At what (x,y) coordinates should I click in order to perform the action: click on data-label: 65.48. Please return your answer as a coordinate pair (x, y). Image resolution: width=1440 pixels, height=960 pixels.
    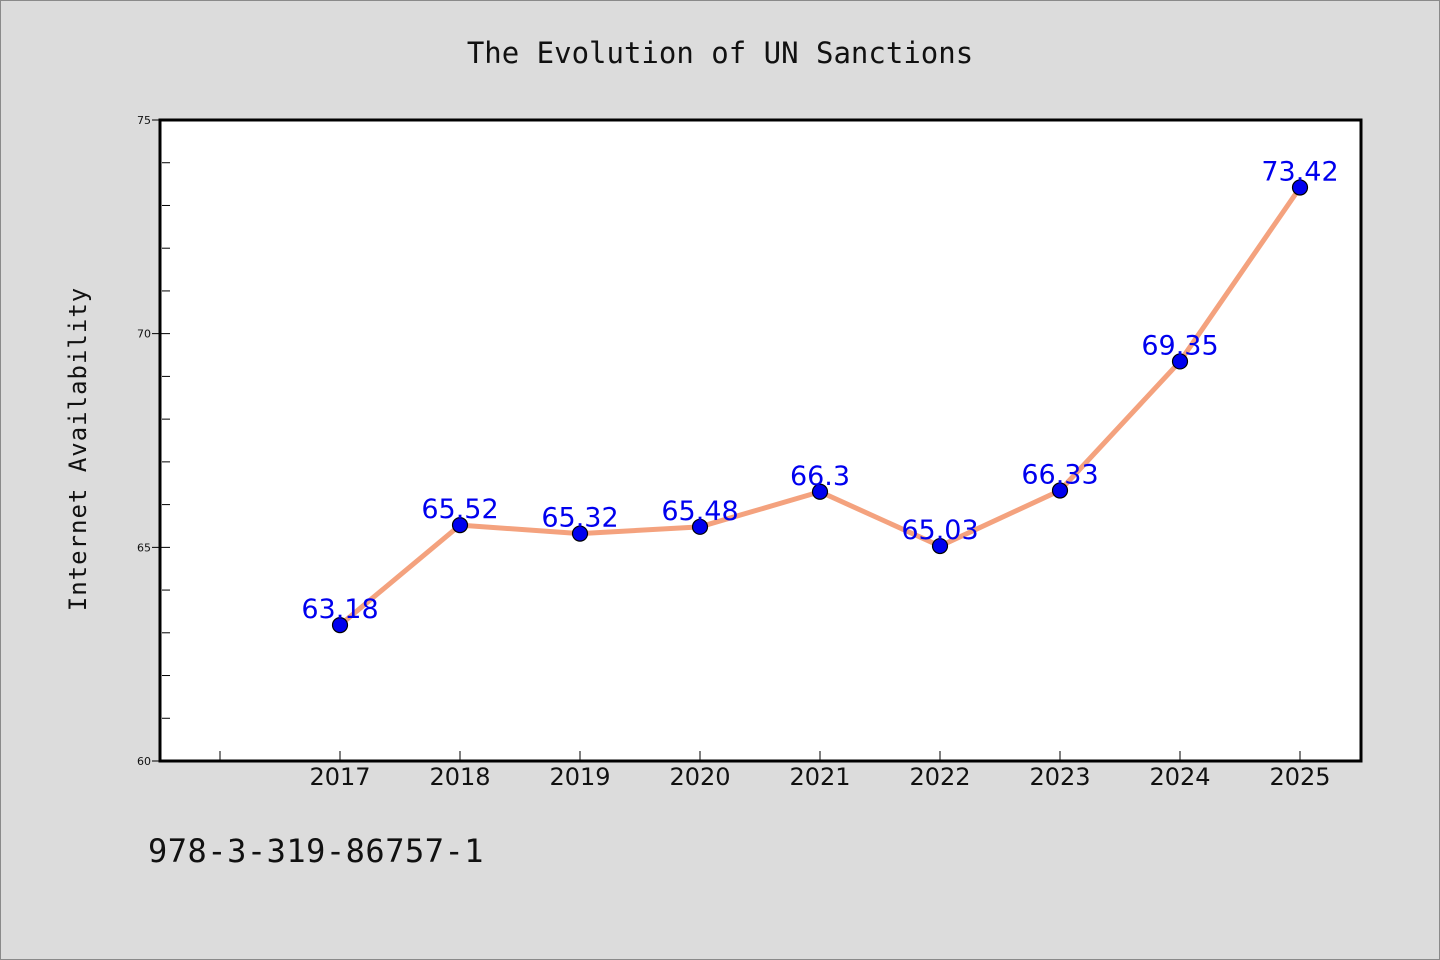
    Looking at the image, I should click on (699, 511).